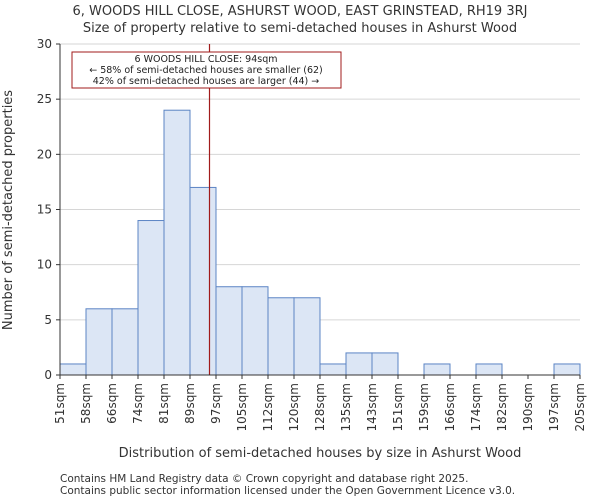 Image resolution: width=600 pixels, height=500 pixels. What do you see at coordinates (44, 210) in the screenshot?
I see `y-tick-label: 15` at bounding box center [44, 210].